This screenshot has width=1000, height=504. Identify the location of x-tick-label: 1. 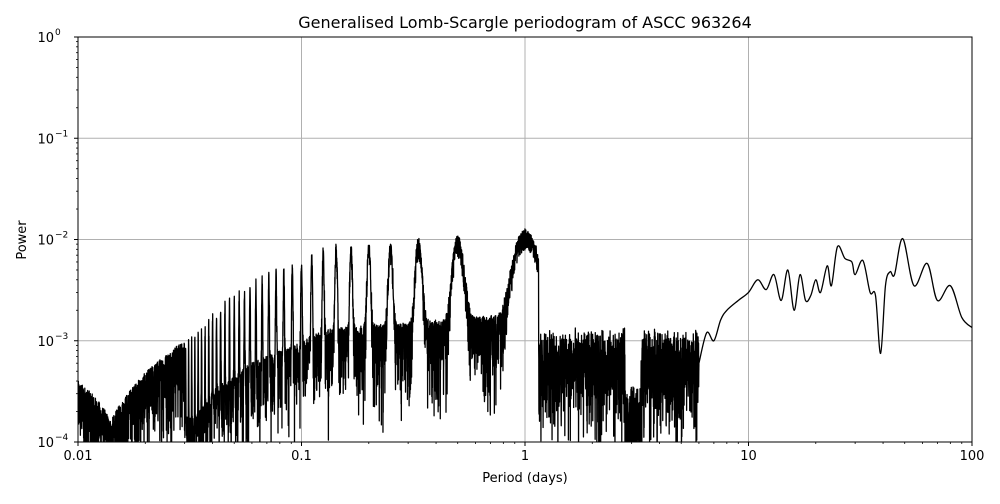
(525, 456).